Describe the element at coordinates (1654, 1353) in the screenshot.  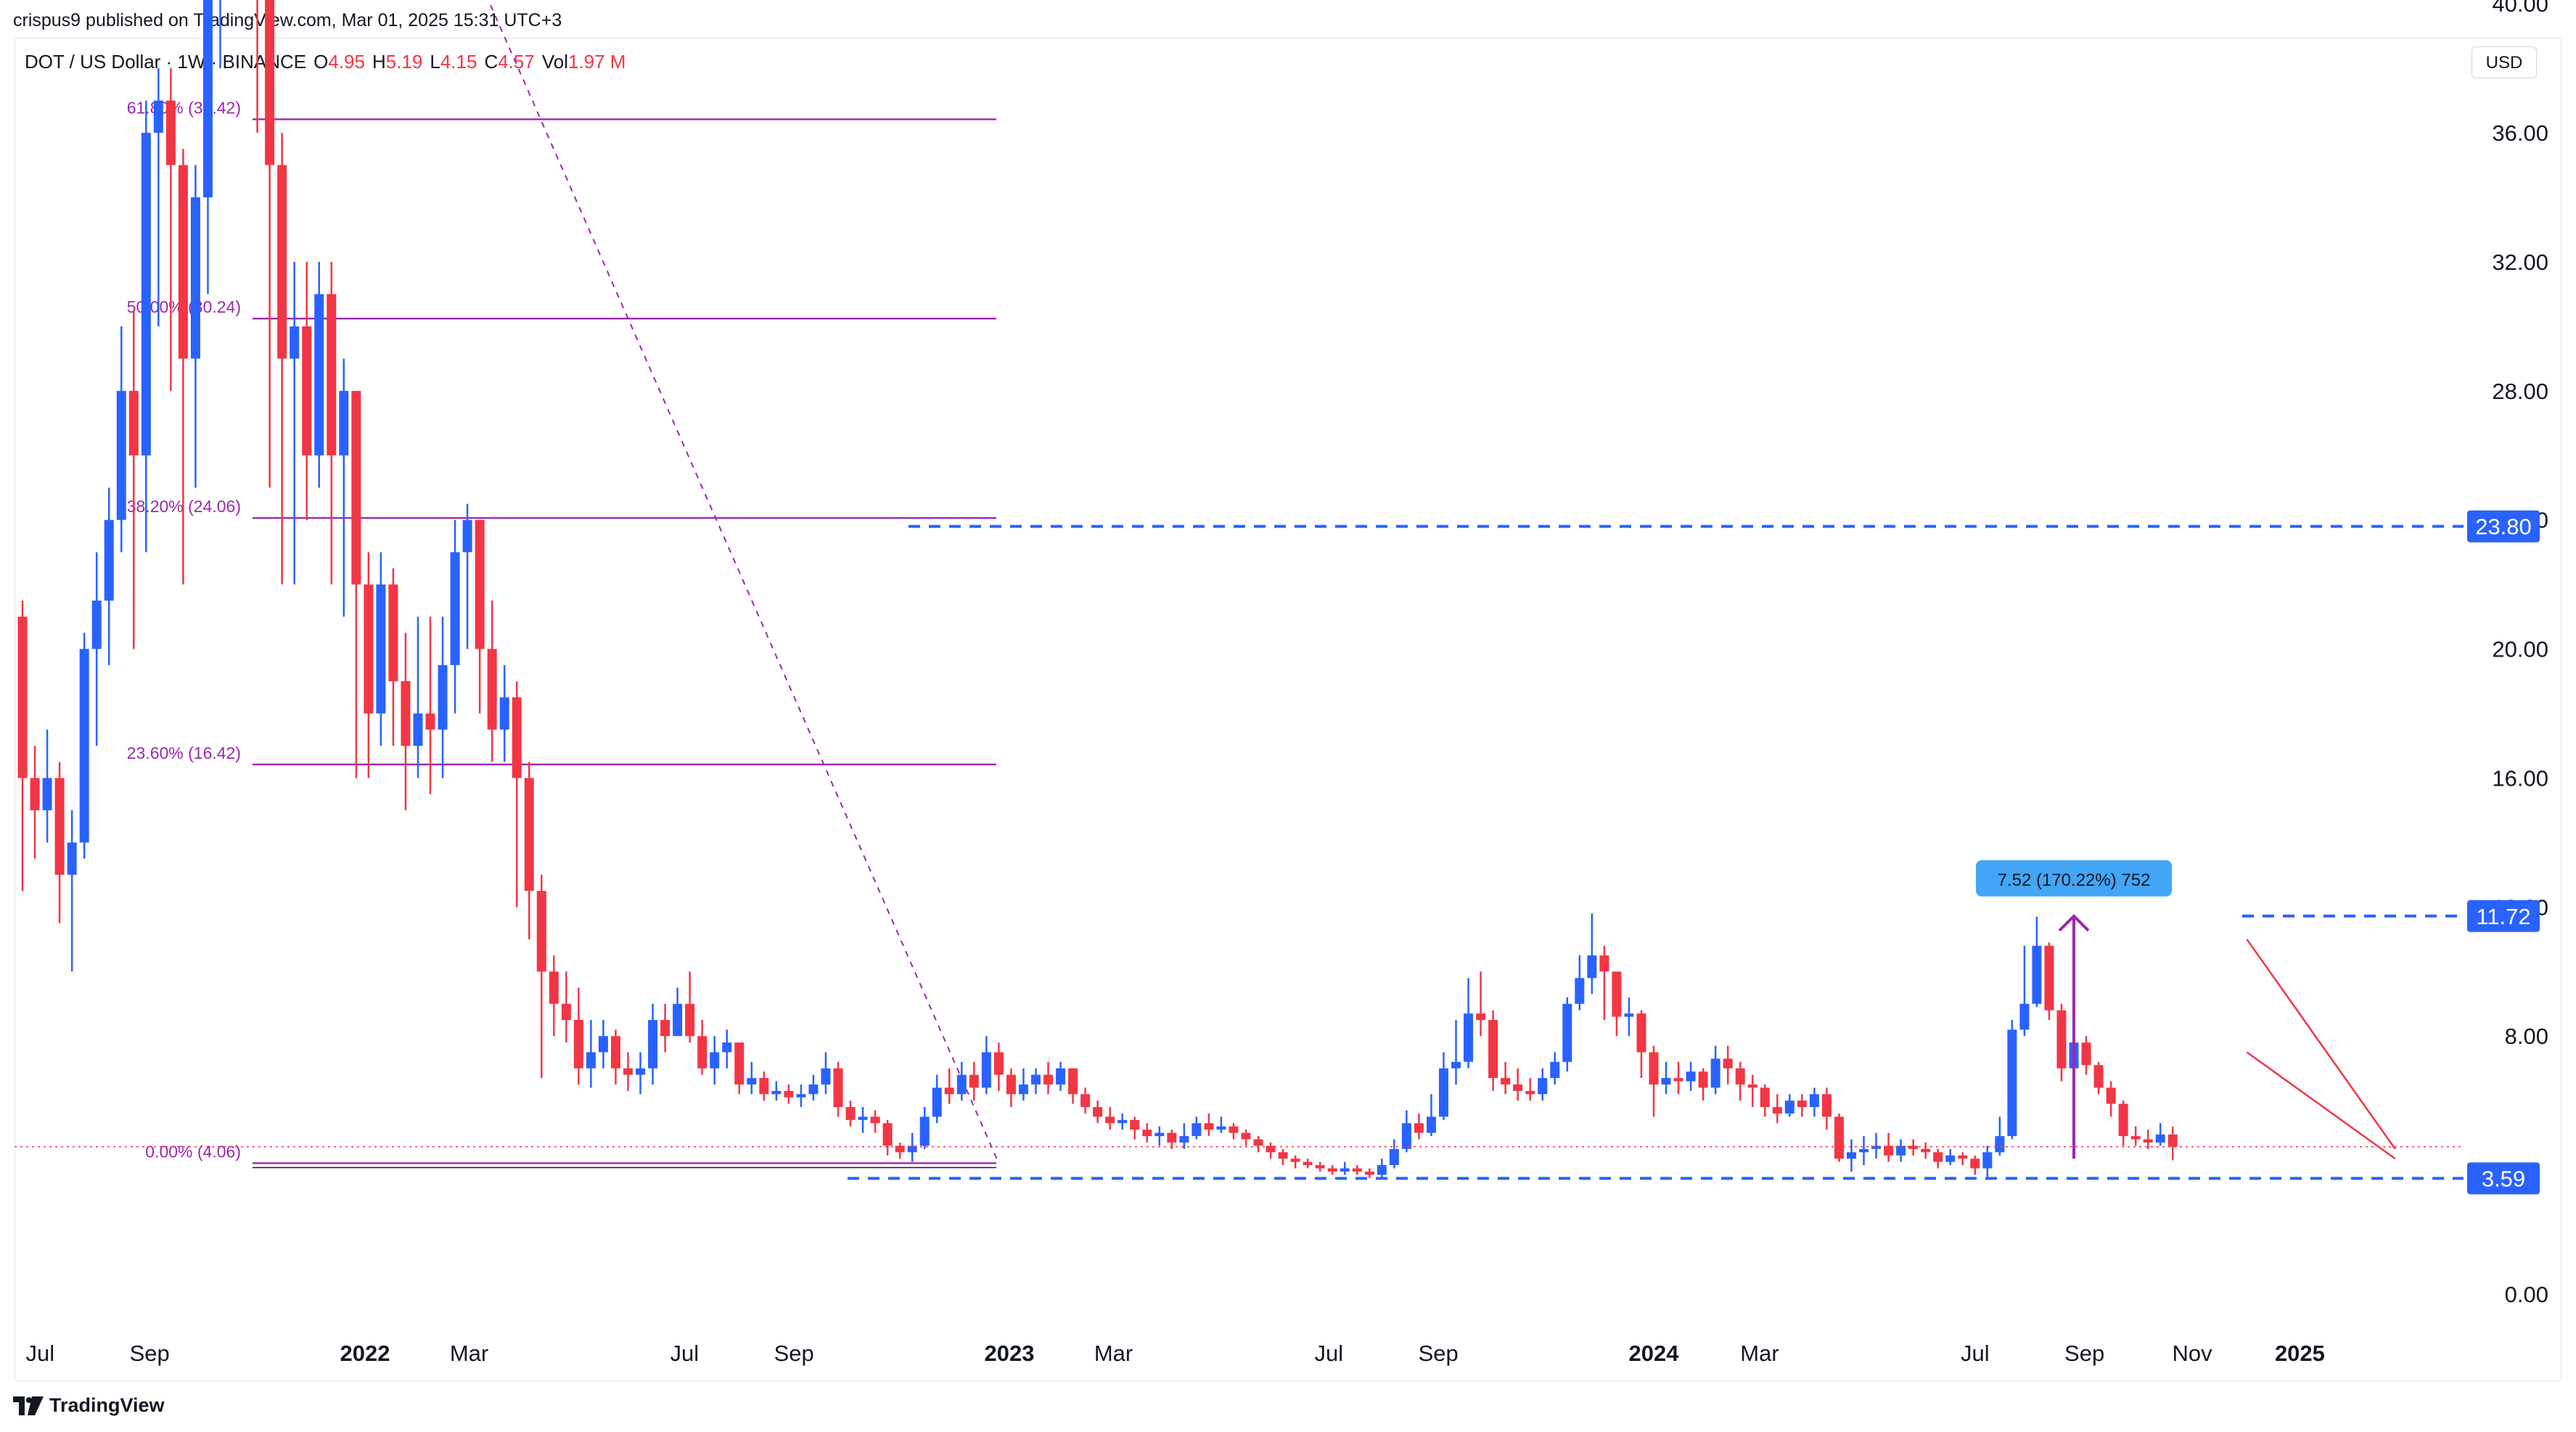
I see `x-axis-tick-label: 2024` at that location.